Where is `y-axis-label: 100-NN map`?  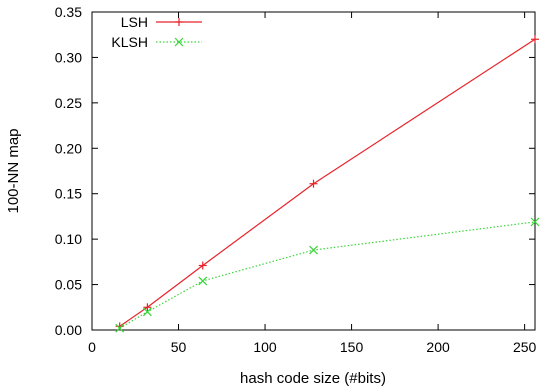 y-axis-label: 100-NN map is located at coordinates (13, 170).